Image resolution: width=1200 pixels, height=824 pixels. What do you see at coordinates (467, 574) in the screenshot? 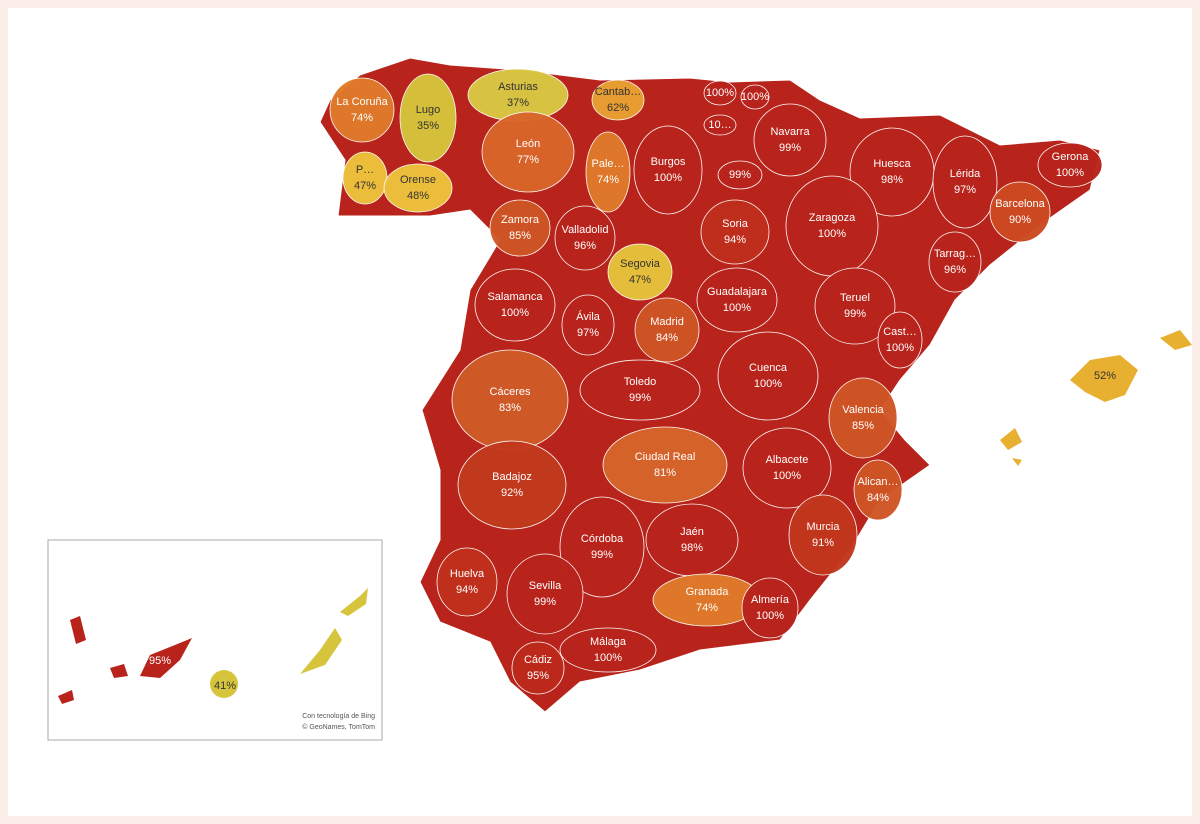
I see `province-name: Huelva` at bounding box center [467, 574].